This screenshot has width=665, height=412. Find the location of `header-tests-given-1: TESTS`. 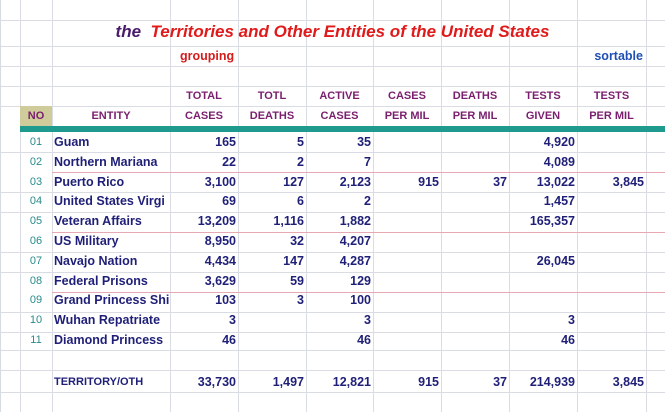

header-tests-given-1: TESTS is located at coordinates (543, 96).